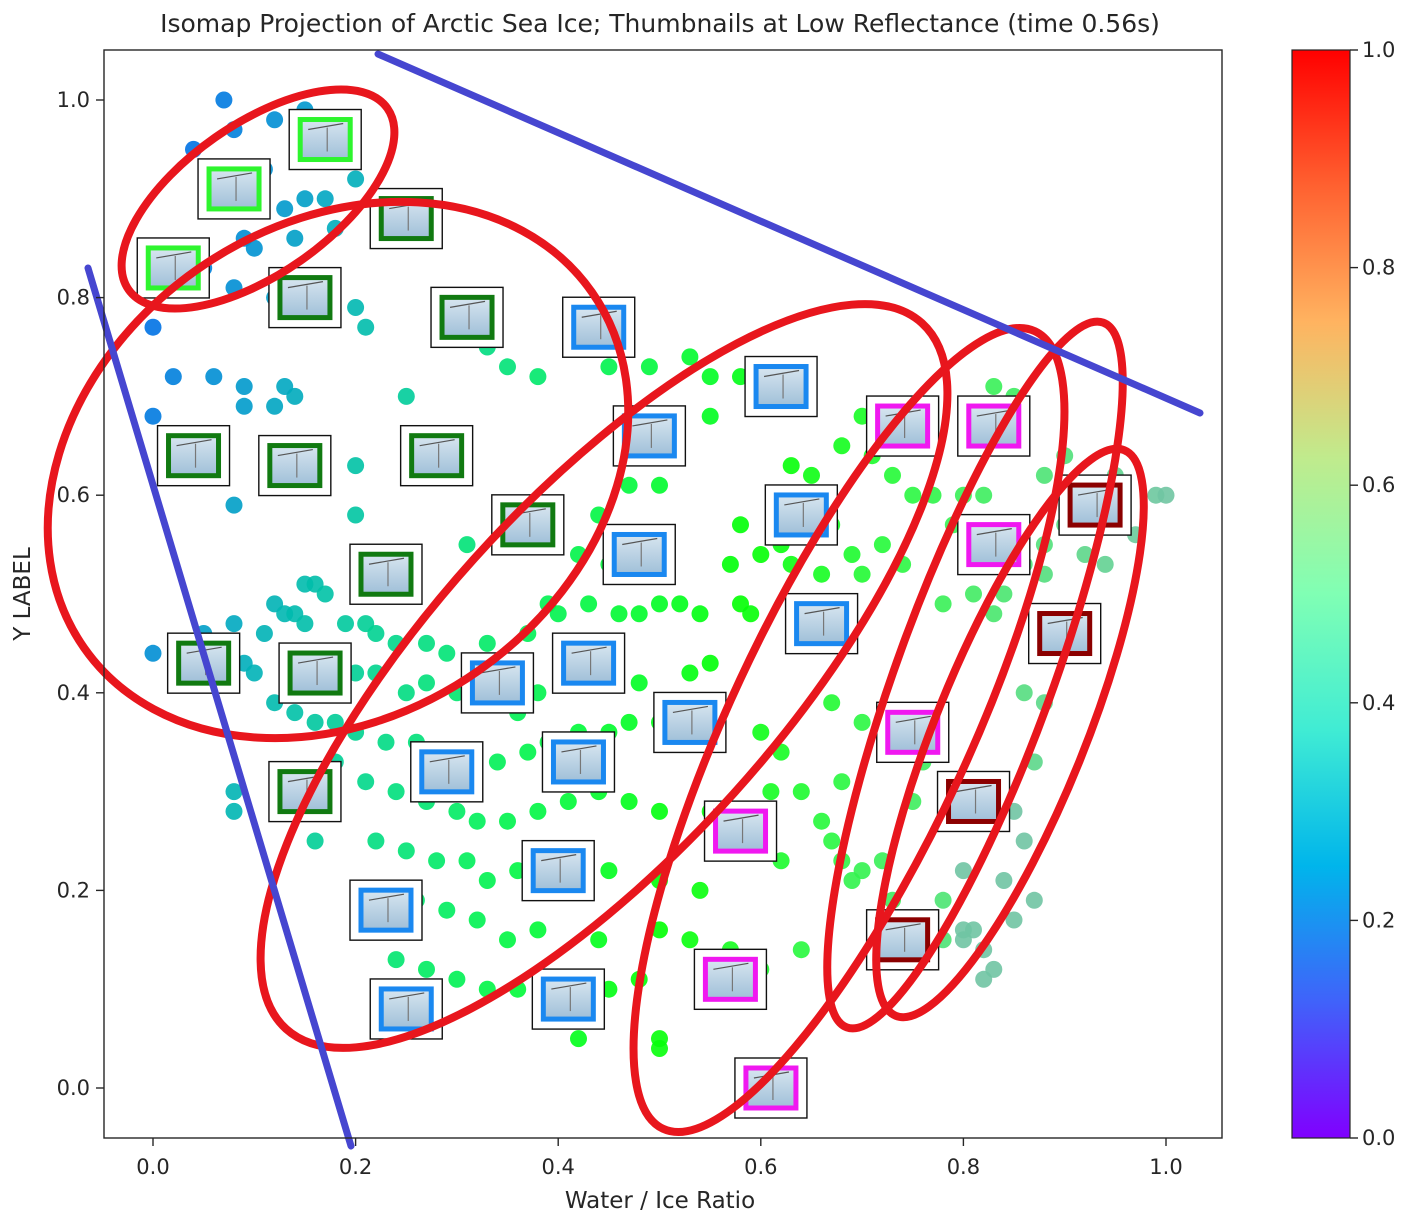 This screenshot has height=1225, width=1413. I want to click on x-tick-label: 0.2, so click(355, 1167).